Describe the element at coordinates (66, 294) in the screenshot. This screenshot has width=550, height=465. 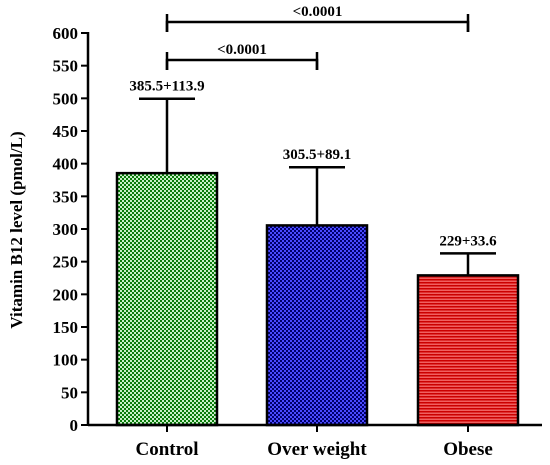
I see `y-tick-label: 200` at that location.